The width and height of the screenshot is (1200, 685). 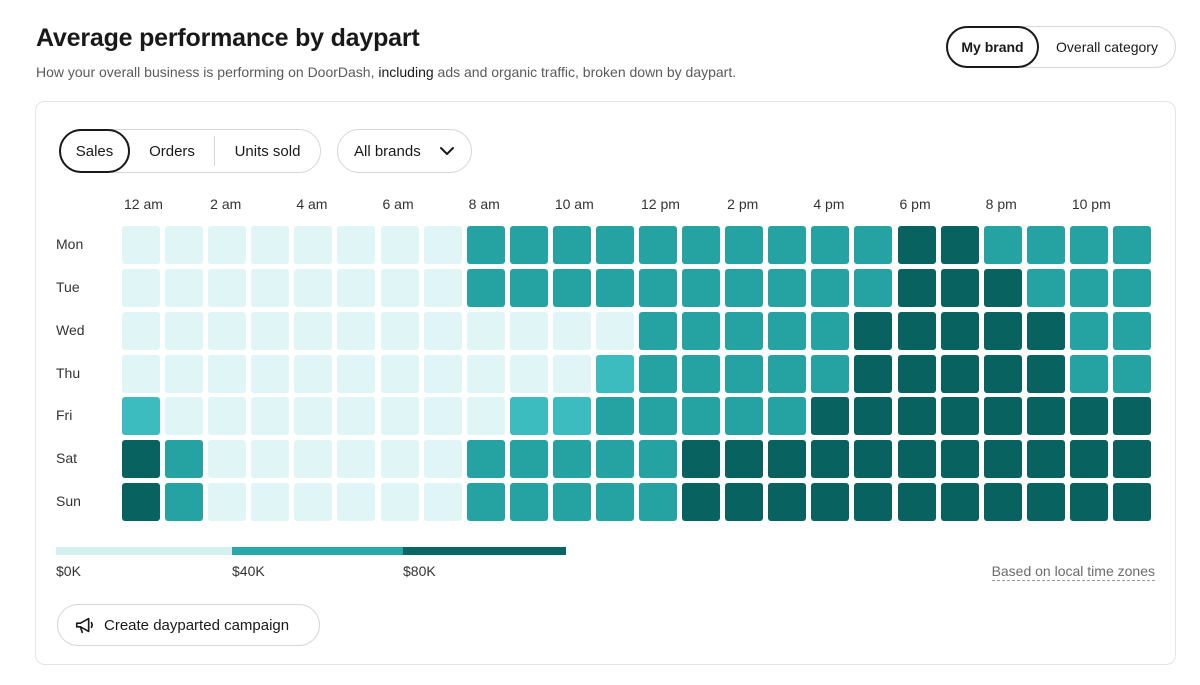 What do you see at coordinates (267, 151) in the screenshot?
I see `metric-option-units-sold: Units sold` at bounding box center [267, 151].